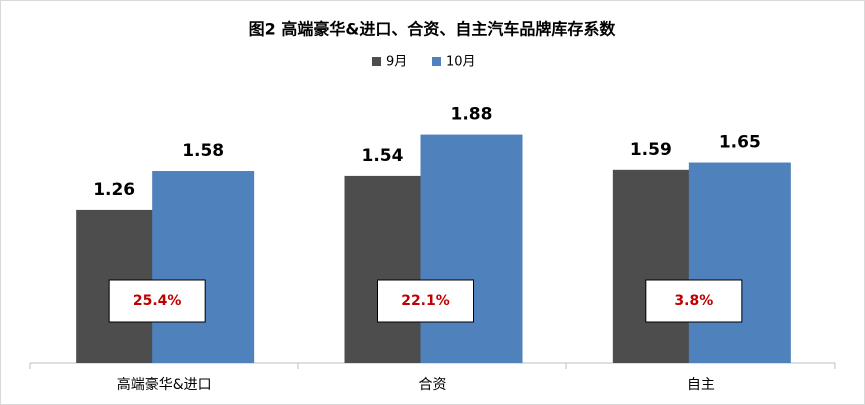 The height and width of the screenshot is (405, 865). Describe the element at coordinates (472, 115) in the screenshot. I see `data-label: 1.88` at that location.